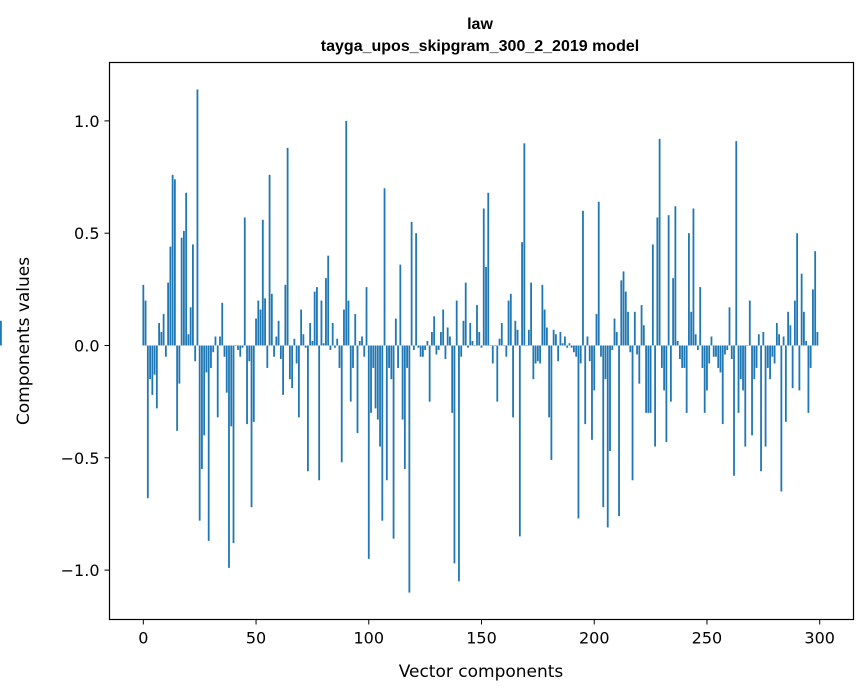 The height and width of the screenshot is (696, 867). Describe the element at coordinates (143, 638) in the screenshot. I see `x-tick-label: 0` at that location.